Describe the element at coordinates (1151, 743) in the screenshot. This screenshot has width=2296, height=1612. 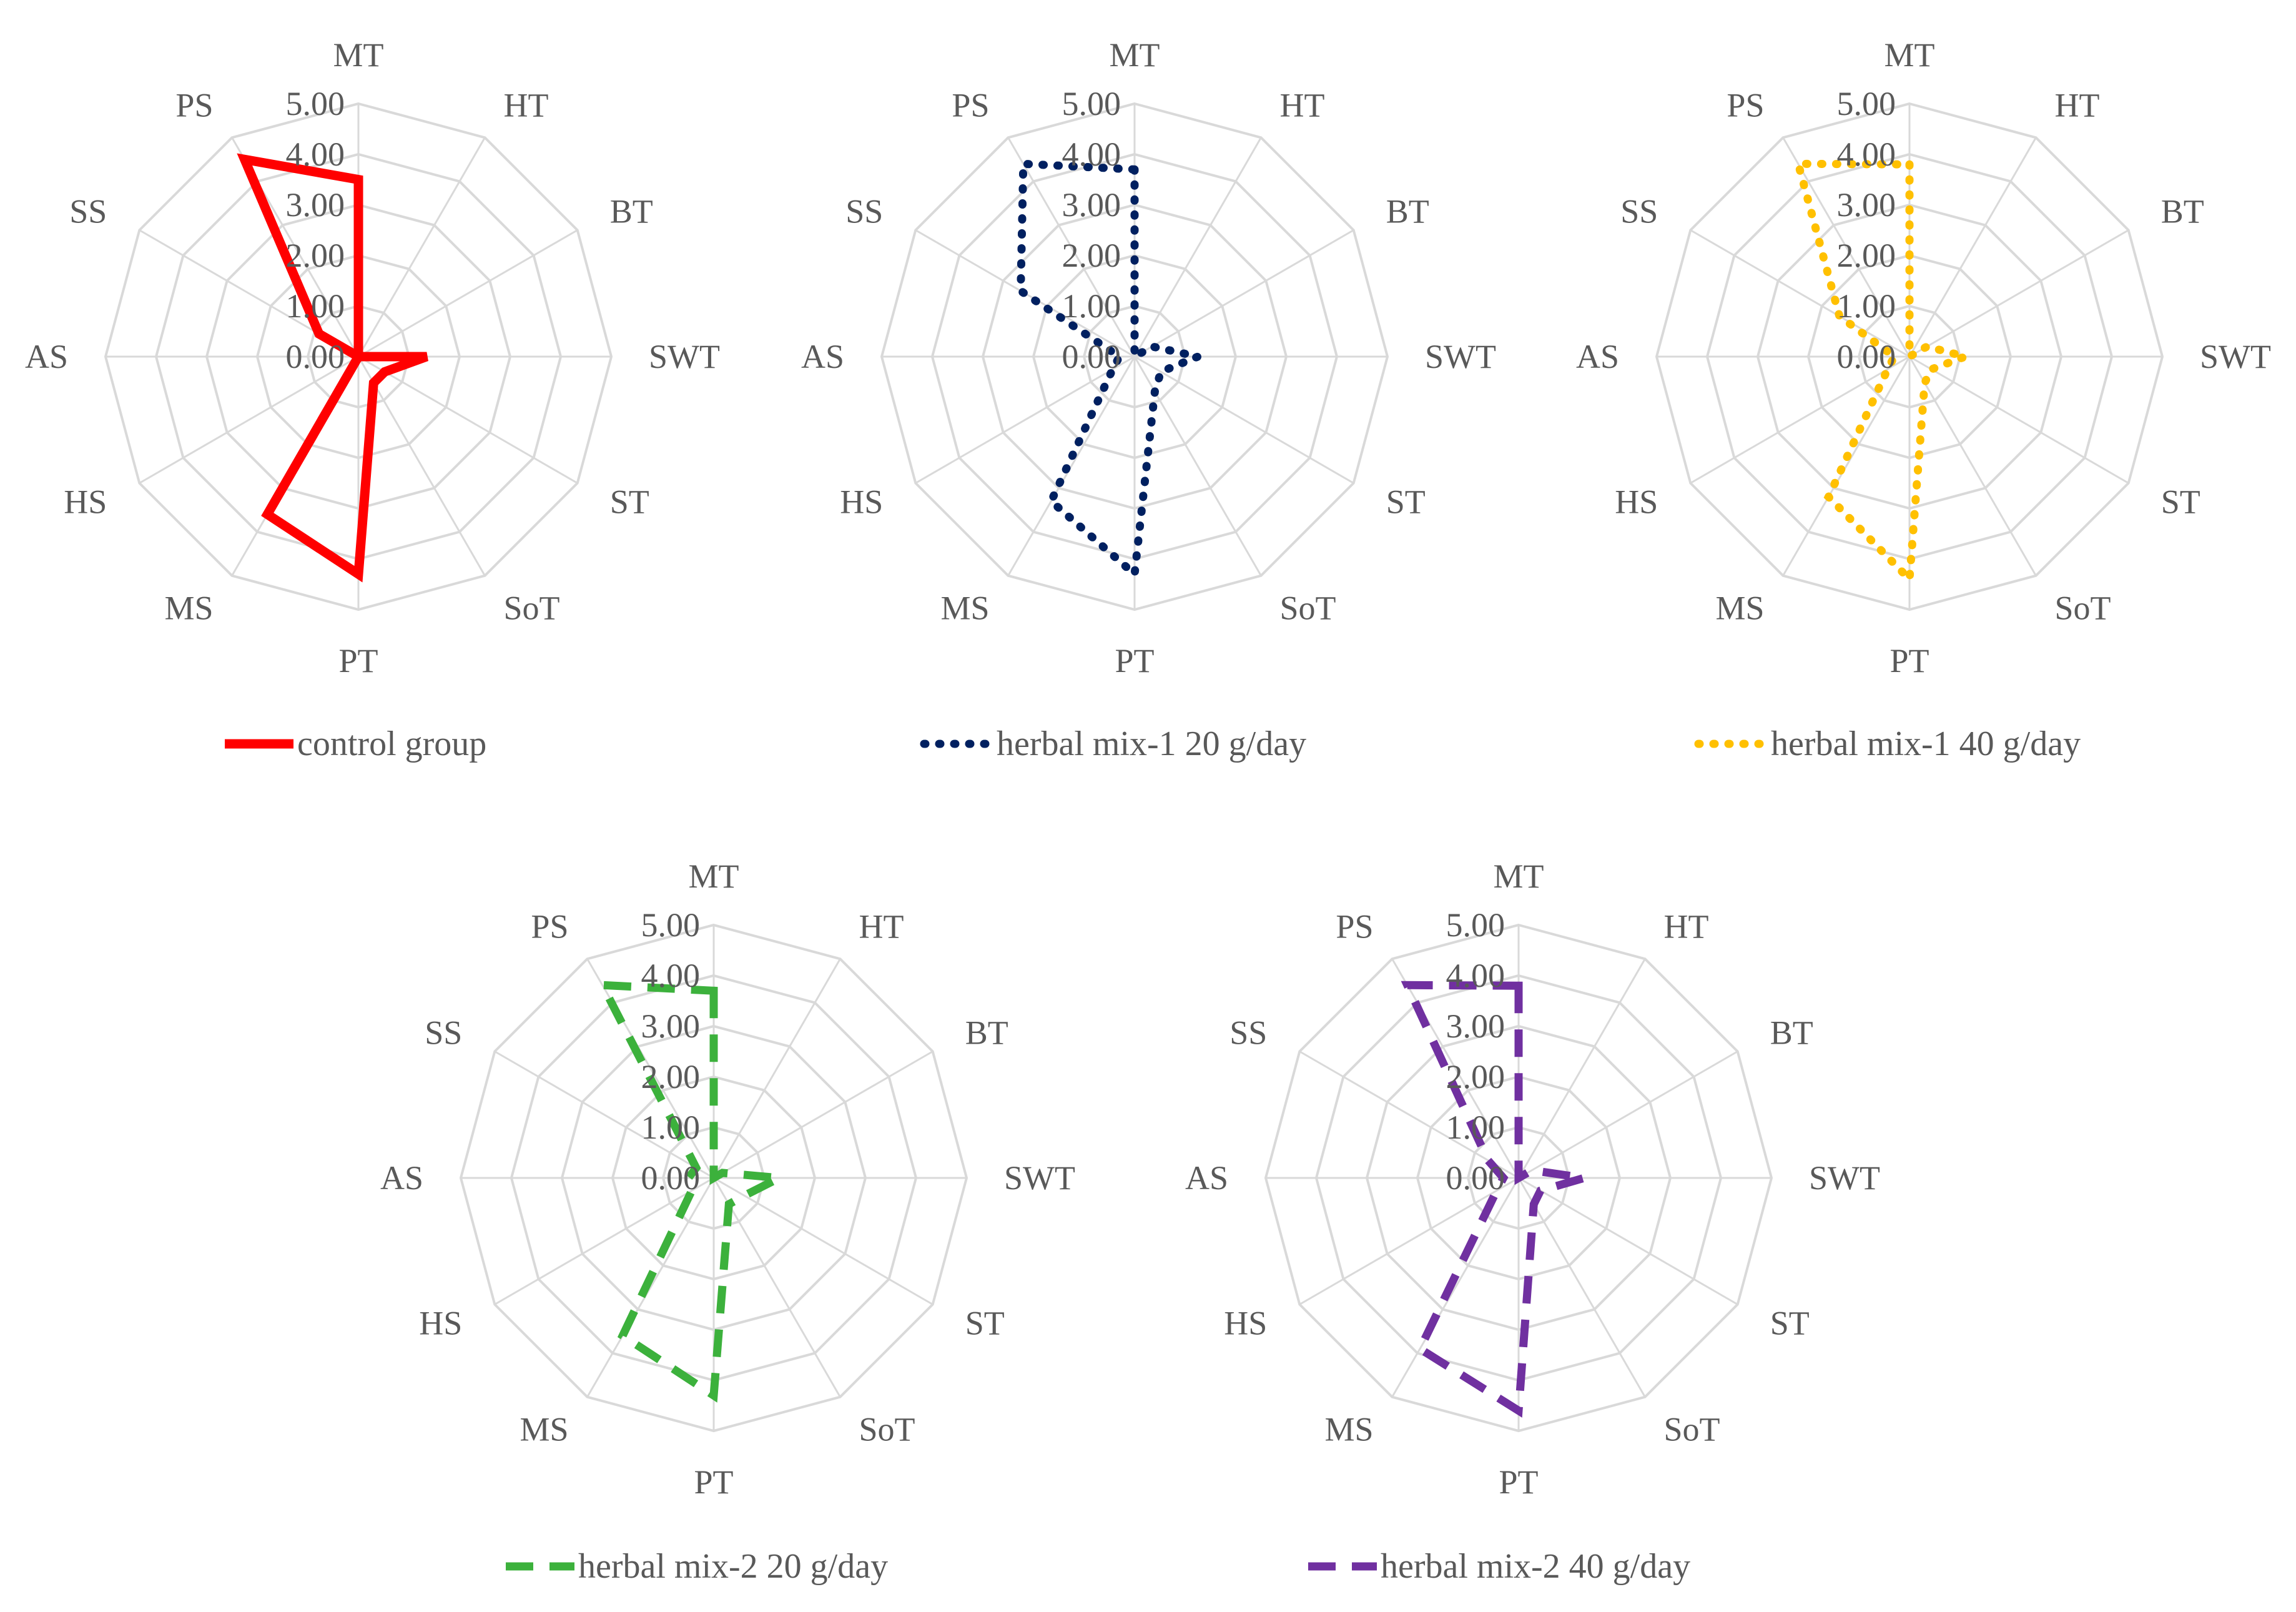
I see `legend-label: herbal mix-1 20 g/day` at that location.